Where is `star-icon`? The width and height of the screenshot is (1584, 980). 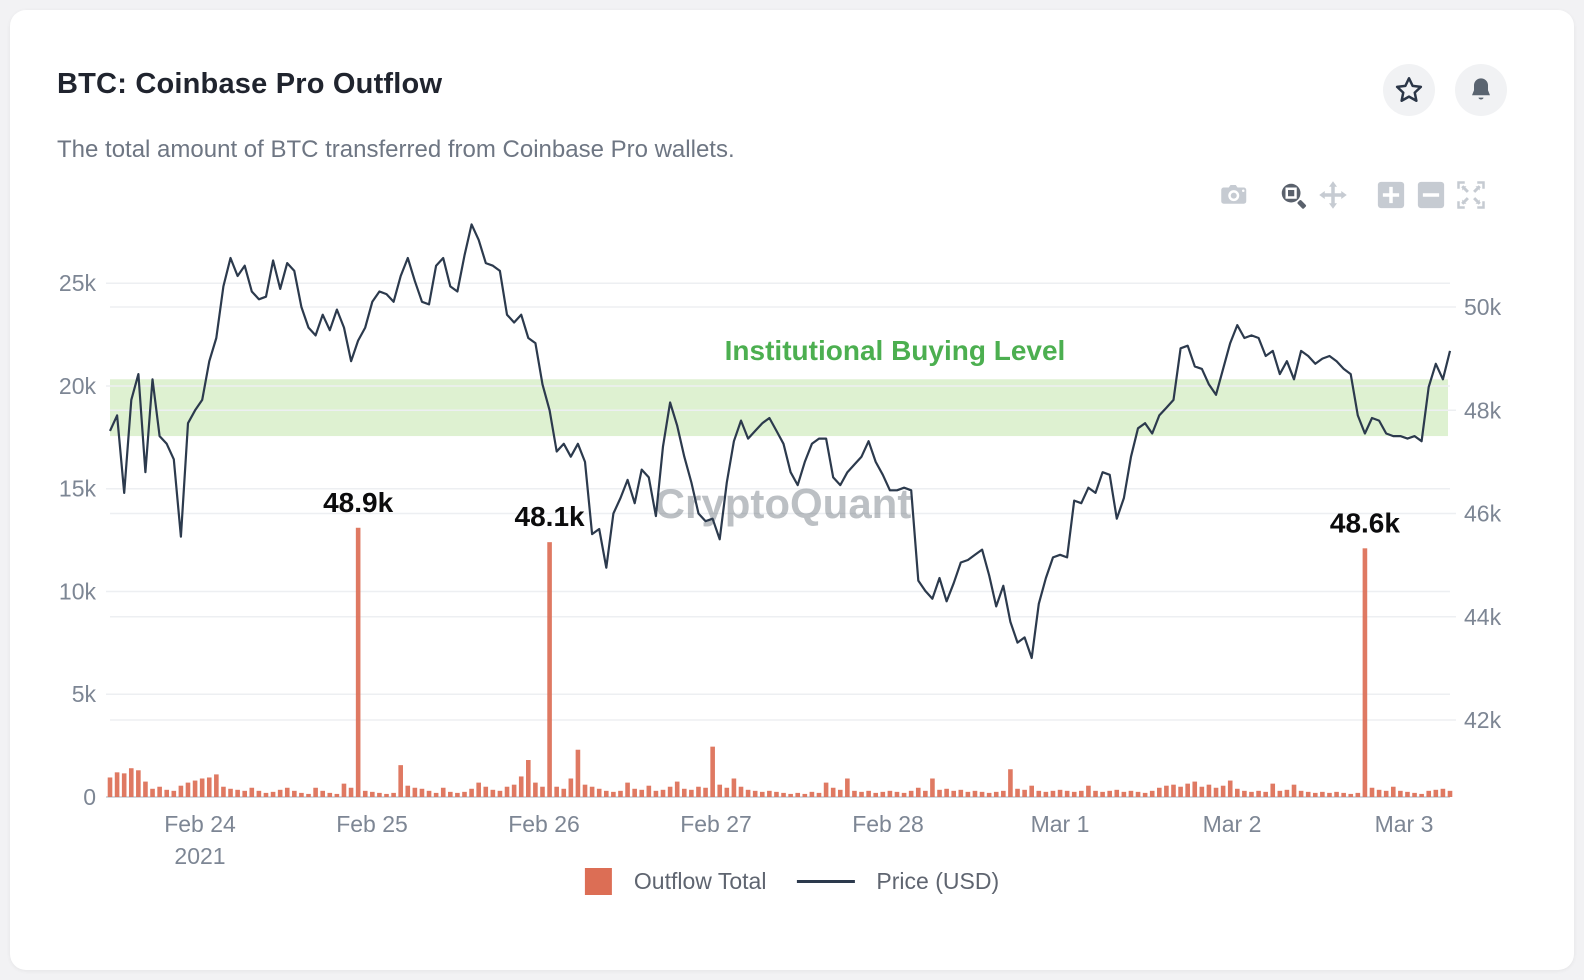
star-icon is located at coordinates (1409, 89).